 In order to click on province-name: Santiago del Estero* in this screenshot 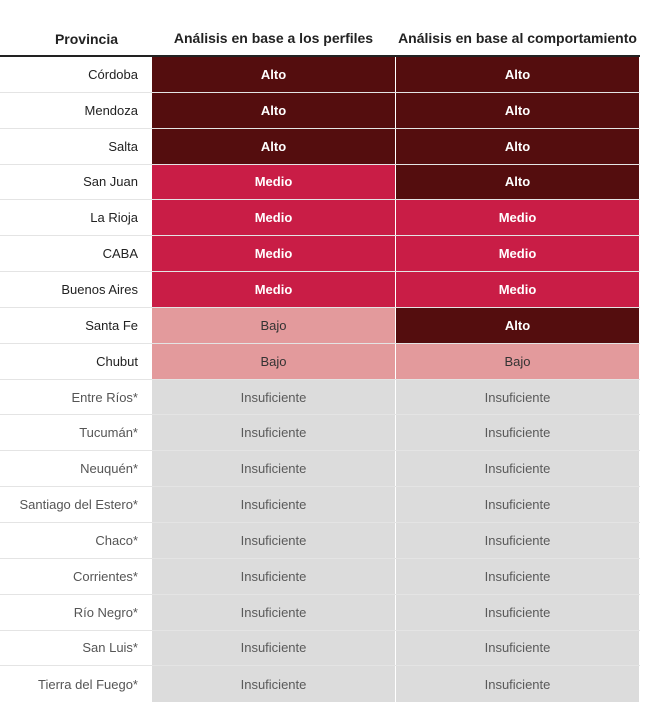, I will do `click(78, 505)`.